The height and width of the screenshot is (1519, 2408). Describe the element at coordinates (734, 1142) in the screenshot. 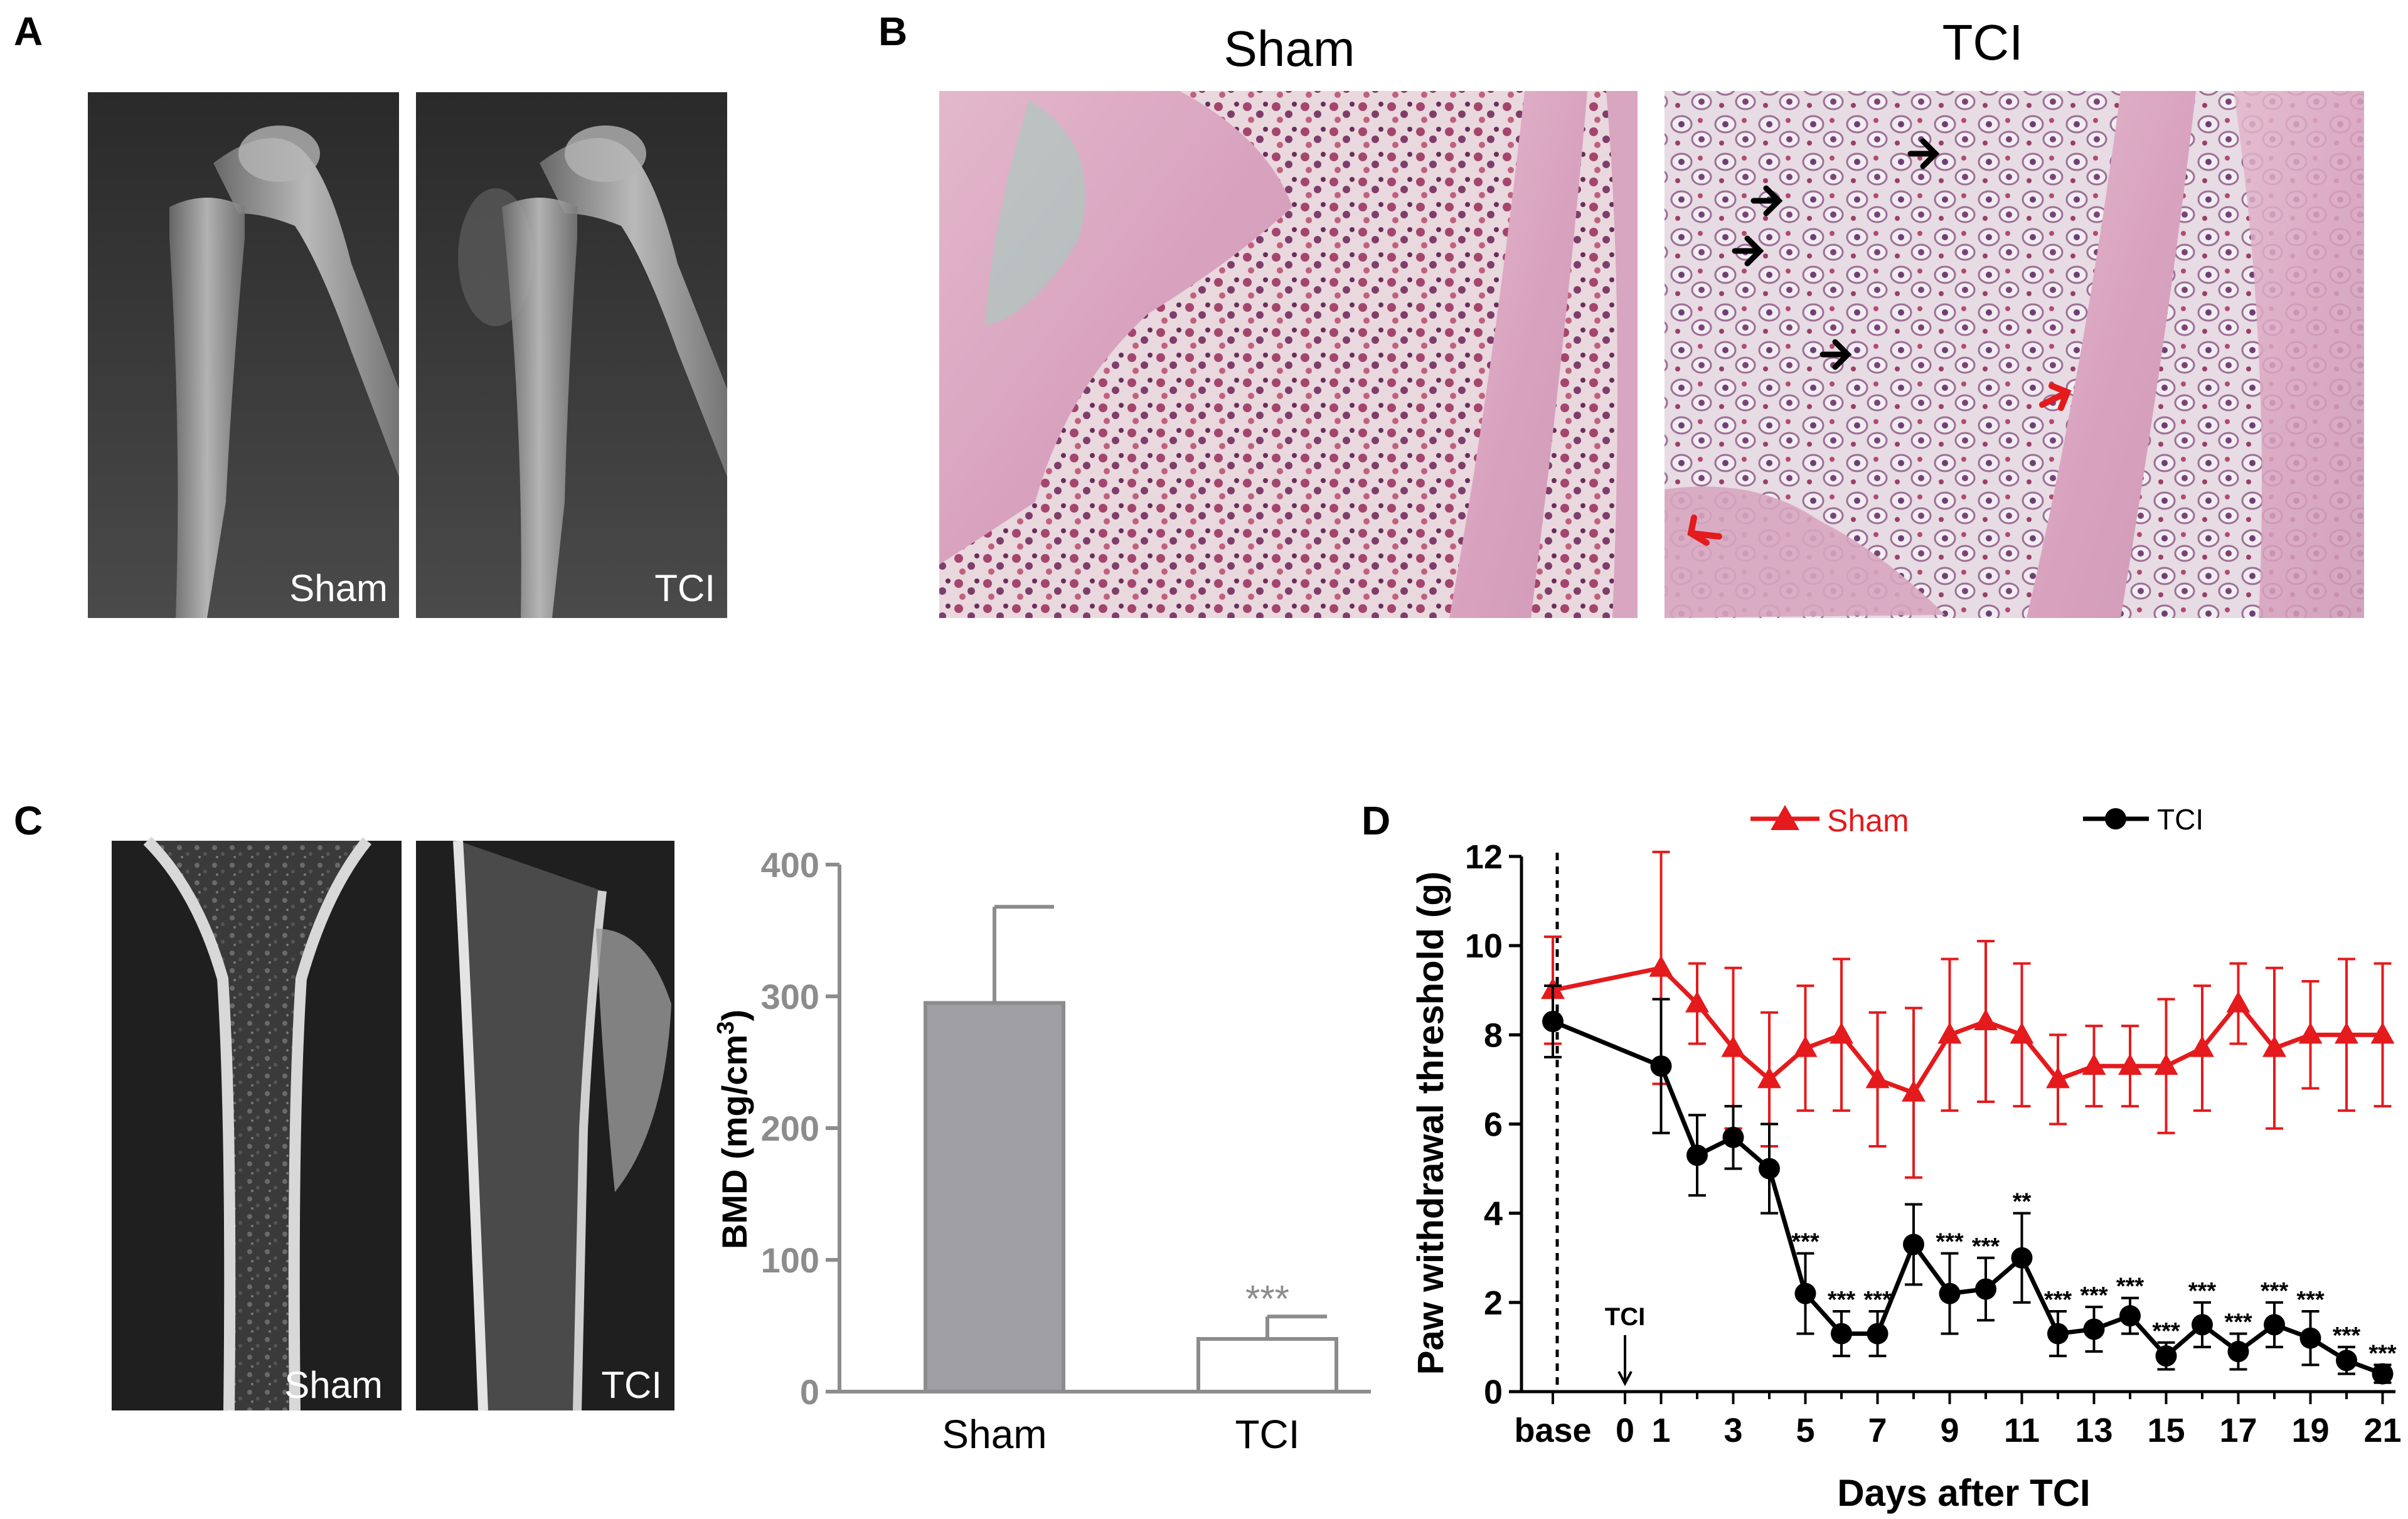

I see `bmd-y-axis-label-main: BMD (mg/cm` at that location.